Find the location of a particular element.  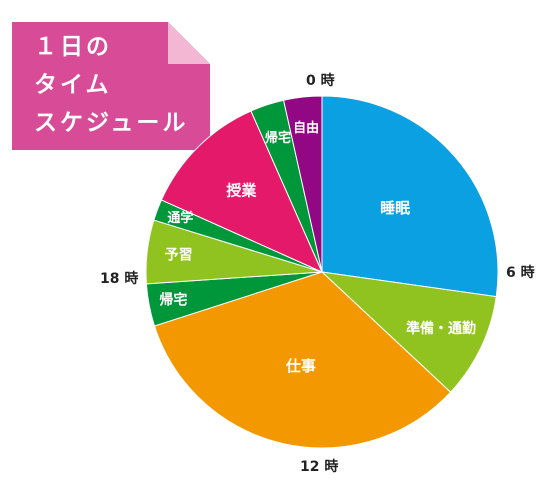

hour-label-6: 6 時 is located at coordinates (520, 273).